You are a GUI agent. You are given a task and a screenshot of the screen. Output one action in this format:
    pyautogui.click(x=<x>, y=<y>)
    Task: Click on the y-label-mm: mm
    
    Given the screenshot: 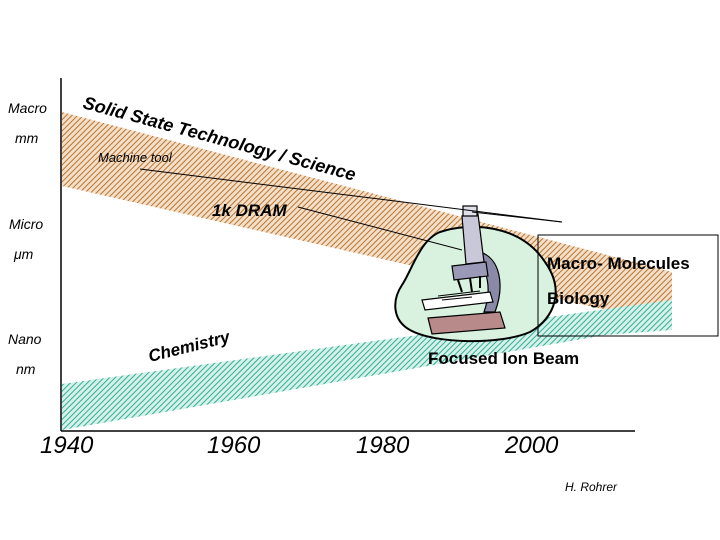 What is the action you would take?
    pyautogui.click(x=27, y=138)
    